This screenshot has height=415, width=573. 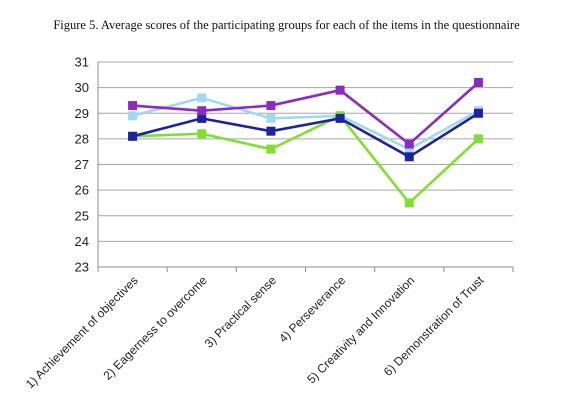 I want to click on y-tick-label: 25, so click(x=82, y=215).